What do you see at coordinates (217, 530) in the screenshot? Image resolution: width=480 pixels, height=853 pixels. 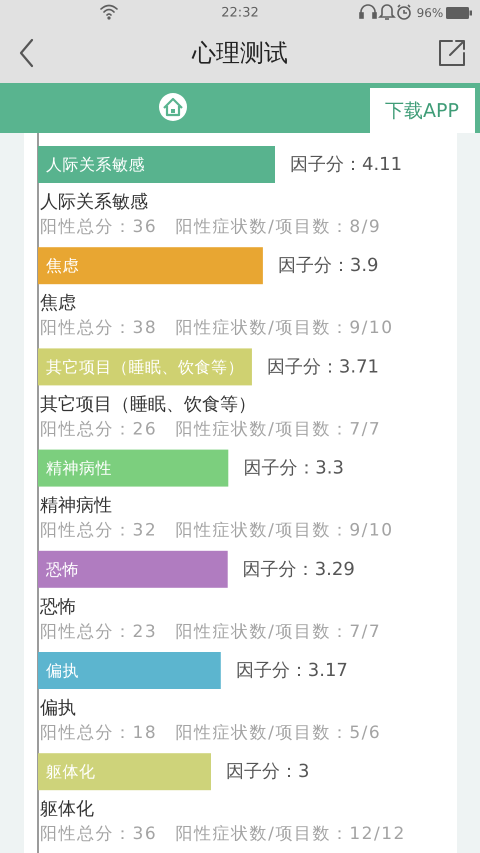 I see `annotation: 阳性总分：32 阳性症状数/项目数：9/10` at bounding box center [217, 530].